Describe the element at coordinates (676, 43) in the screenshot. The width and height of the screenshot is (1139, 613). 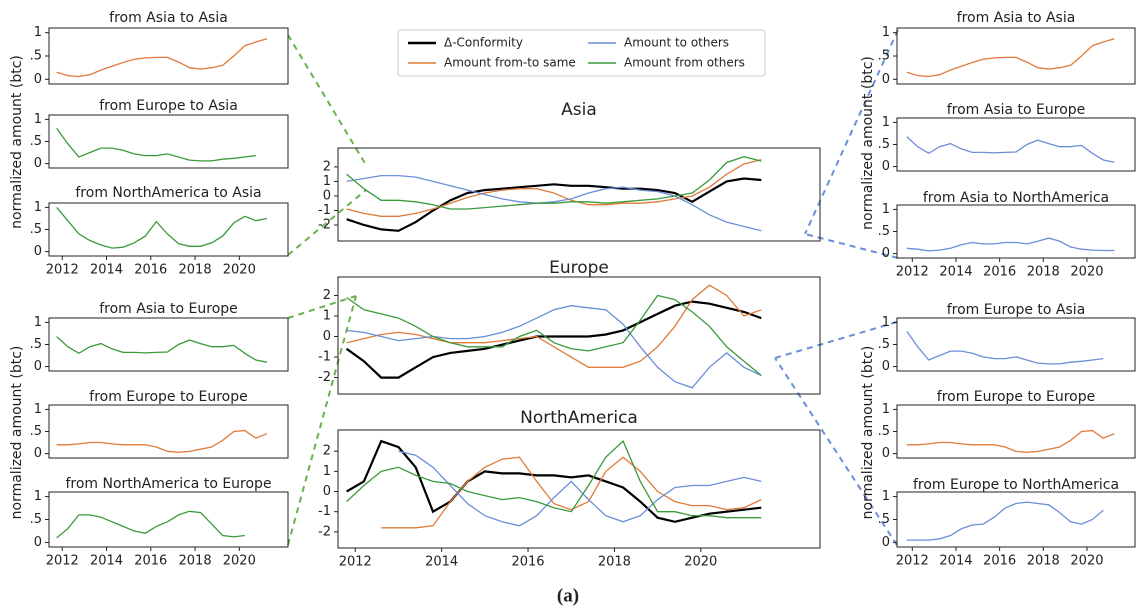
I see `legend-label: Amount to others` at that location.